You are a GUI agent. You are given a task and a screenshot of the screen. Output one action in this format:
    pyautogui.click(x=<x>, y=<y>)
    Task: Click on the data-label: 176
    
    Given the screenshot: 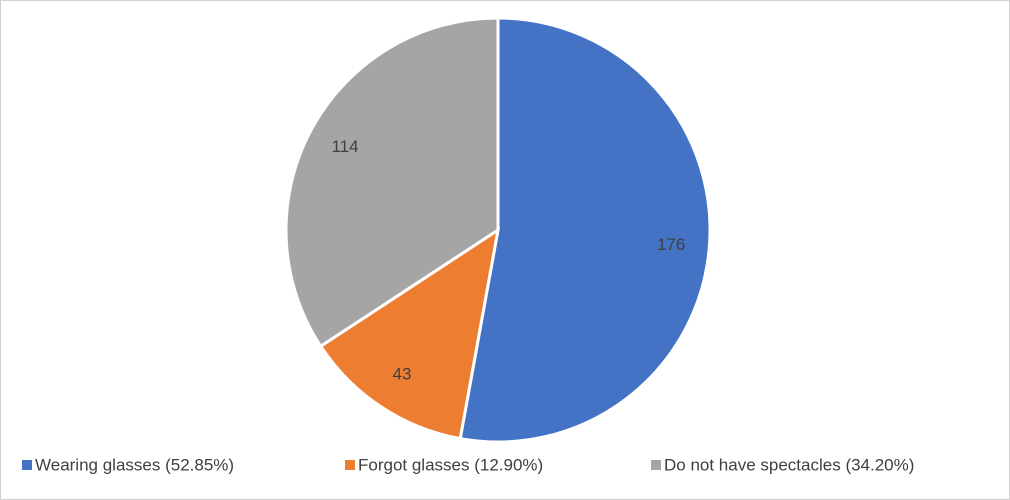 What is the action you would take?
    pyautogui.click(x=671, y=244)
    